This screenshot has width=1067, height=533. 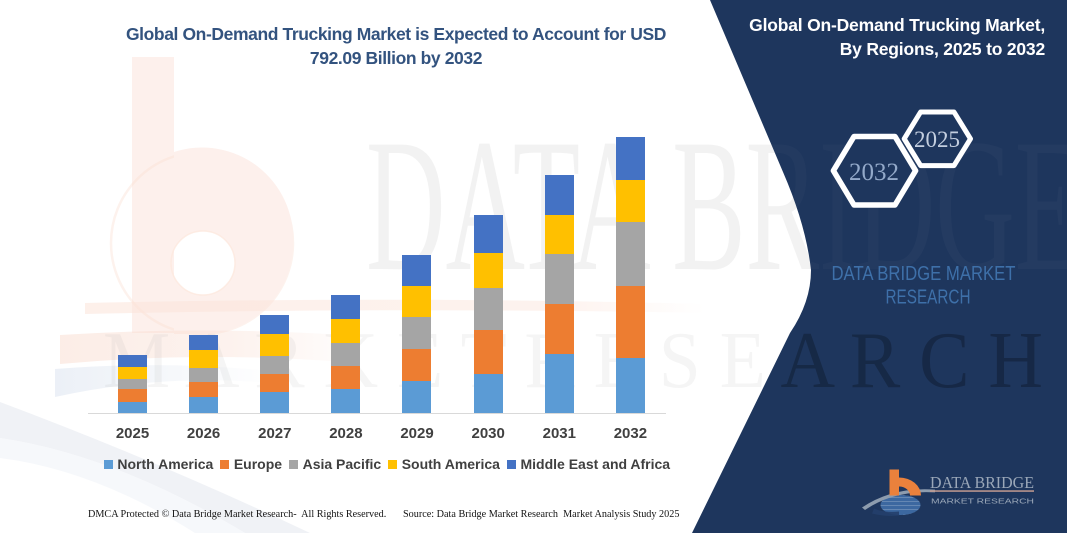 What do you see at coordinates (924, 274) in the screenshot?
I see `svg-text: DATA BRIDGE MARKET` at bounding box center [924, 274].